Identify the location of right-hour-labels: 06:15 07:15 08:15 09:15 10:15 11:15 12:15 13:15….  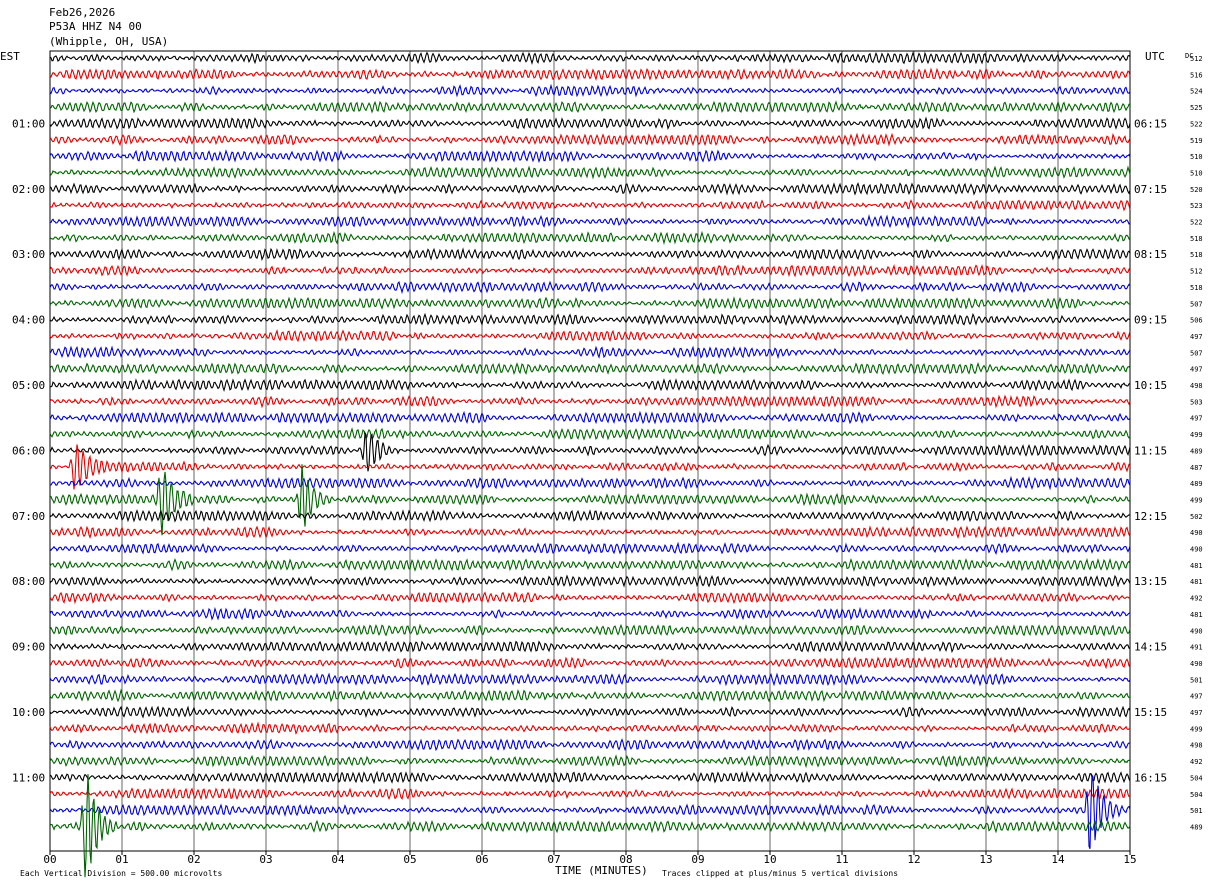
(1150, 450).